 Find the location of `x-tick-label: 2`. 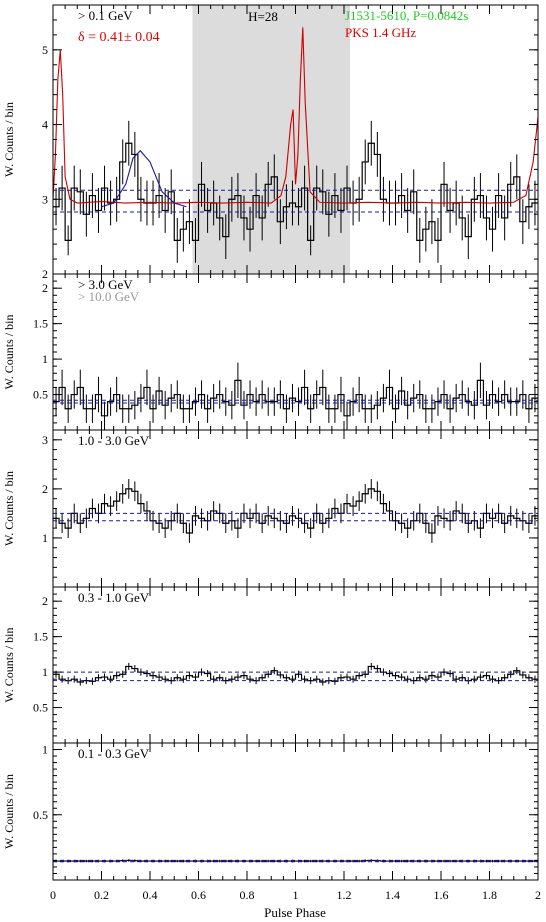

x-tick-label: 2 is located at coordinates (538, 895).